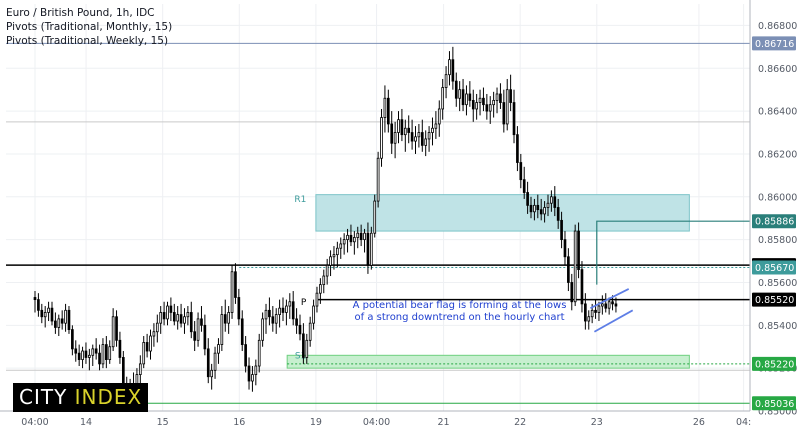  I want to click on y-tick-label: 0.85800, so click(777, 240).